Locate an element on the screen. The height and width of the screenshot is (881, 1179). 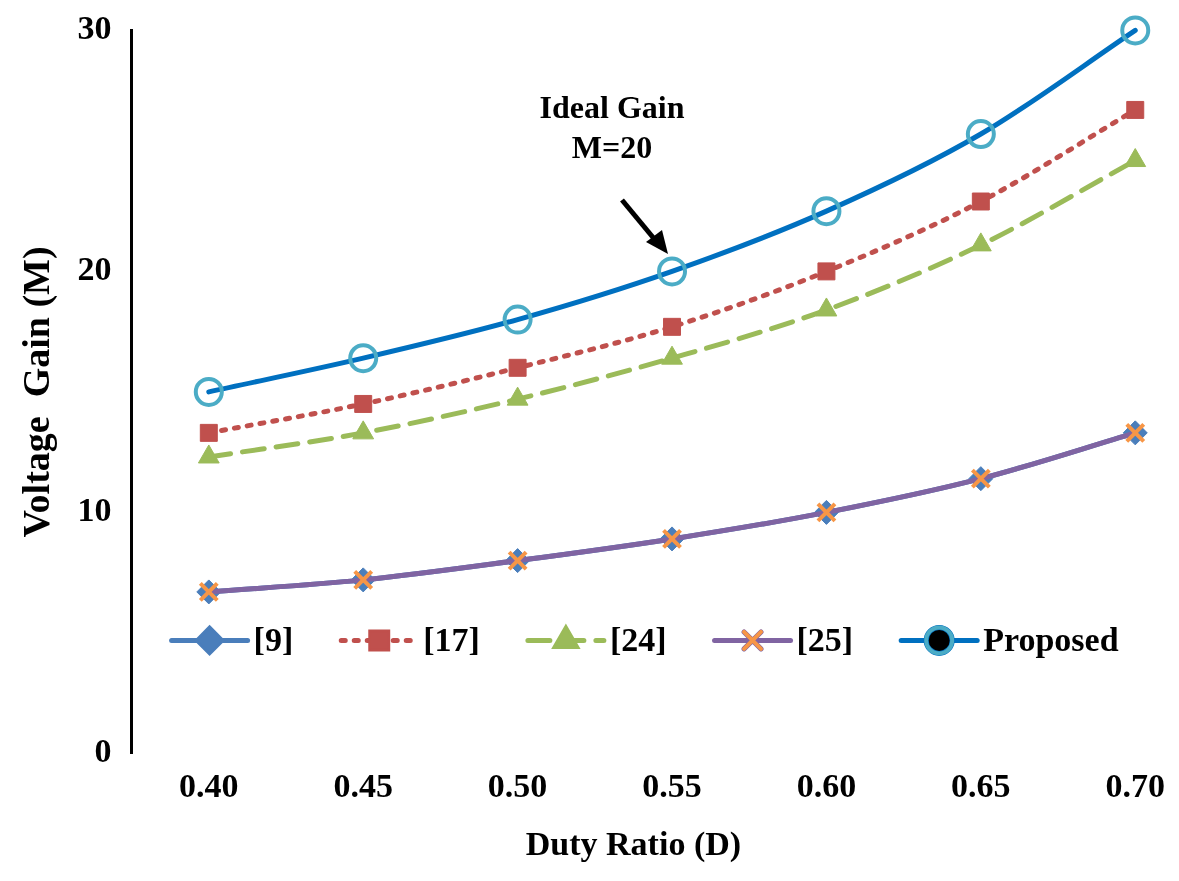
legend-label: [25] is located at coordinates (825, 640).